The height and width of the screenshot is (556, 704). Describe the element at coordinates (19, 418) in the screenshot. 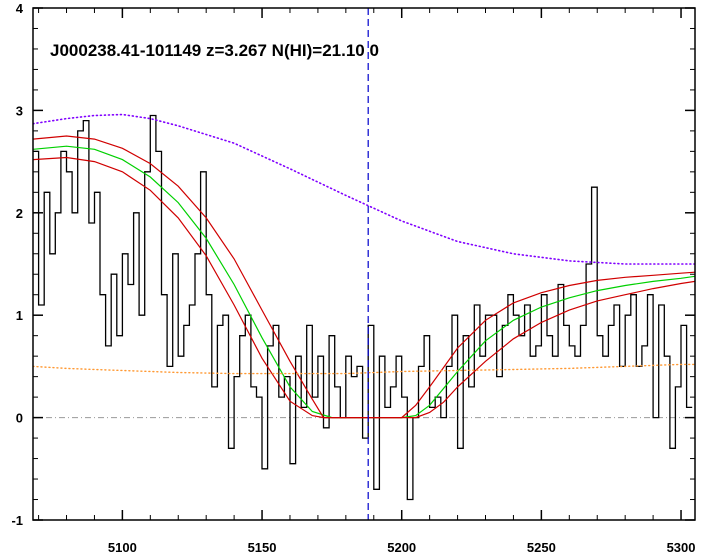

I see `y-tick-label: 0` at that location.